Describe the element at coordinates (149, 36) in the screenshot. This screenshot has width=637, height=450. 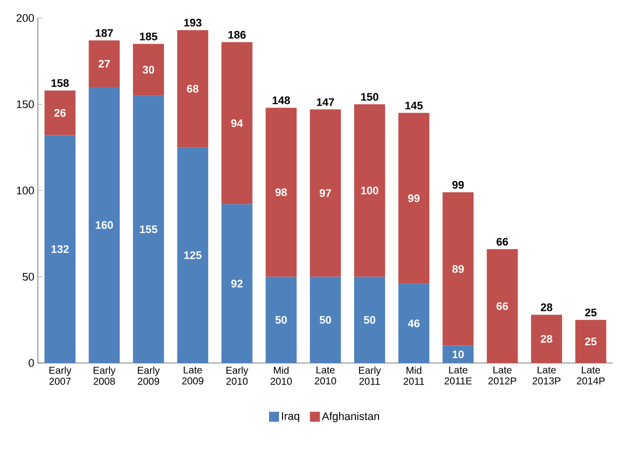
I see `total-label: 185` at that location.